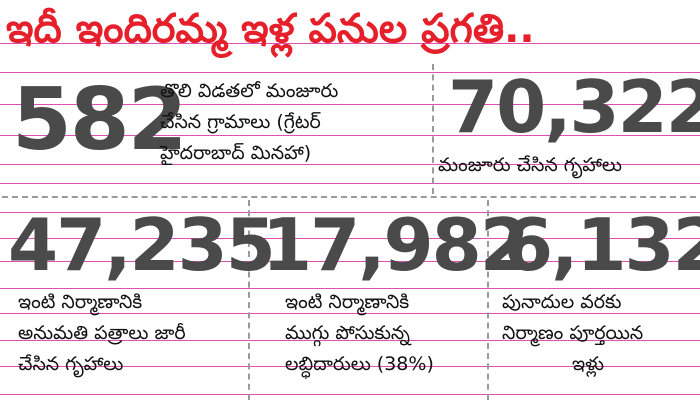  I want to click on stat-line: నిర్మాణం పూర్తయిన, so click(573, 333).